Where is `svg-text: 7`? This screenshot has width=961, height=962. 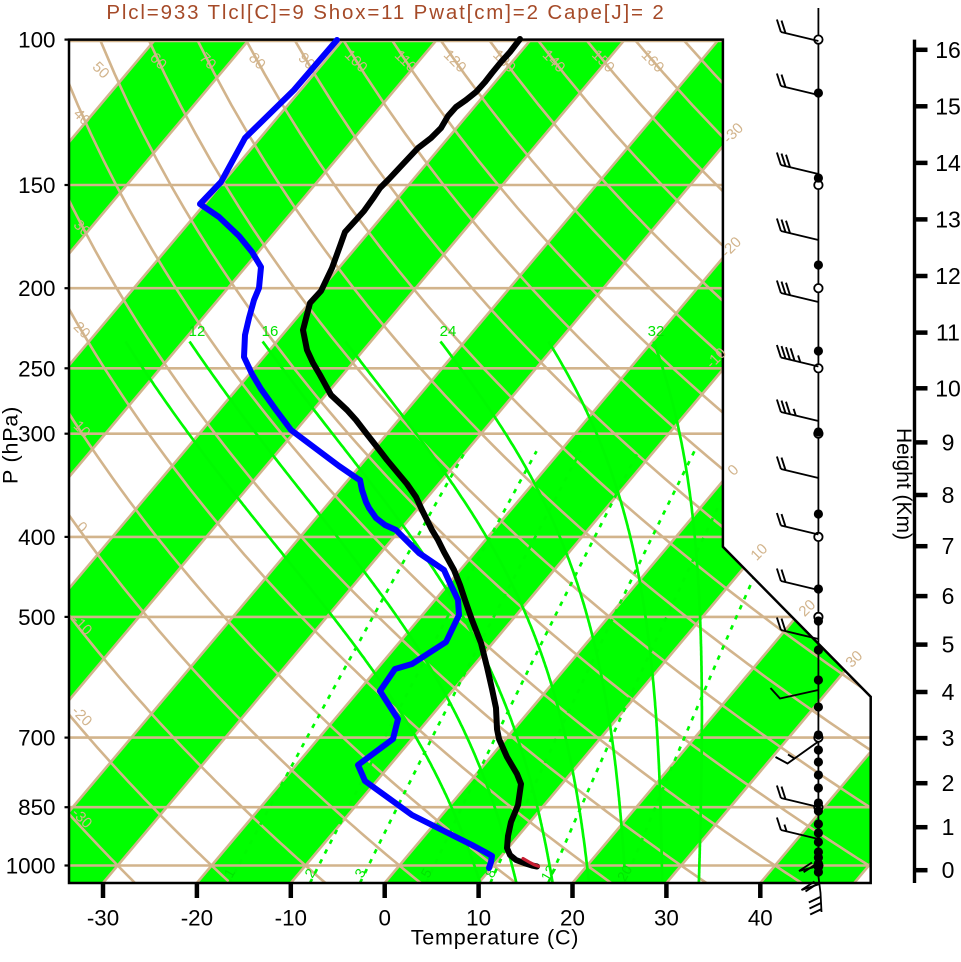 svg-text: 7 is located at coordinates (948, 546).